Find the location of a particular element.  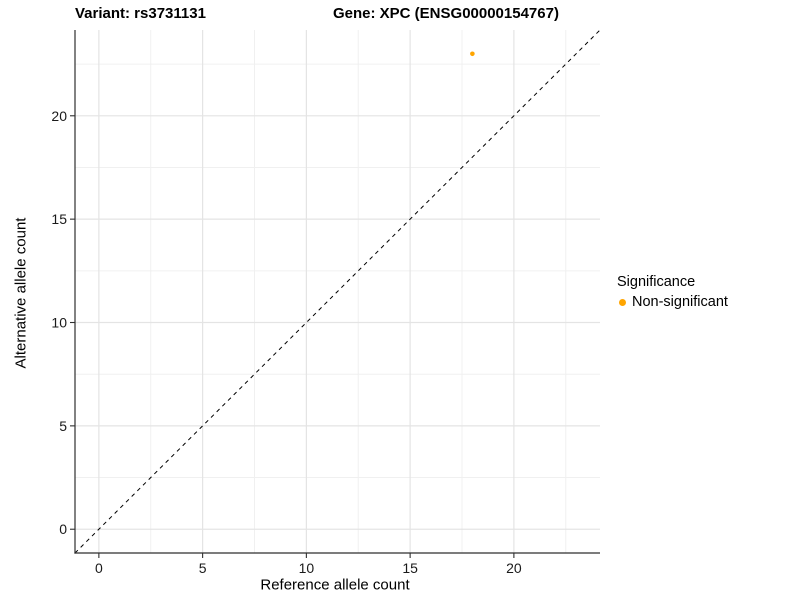

x-tick-labels: 0 5 10 15 20 is located at coordinates (308, 568).